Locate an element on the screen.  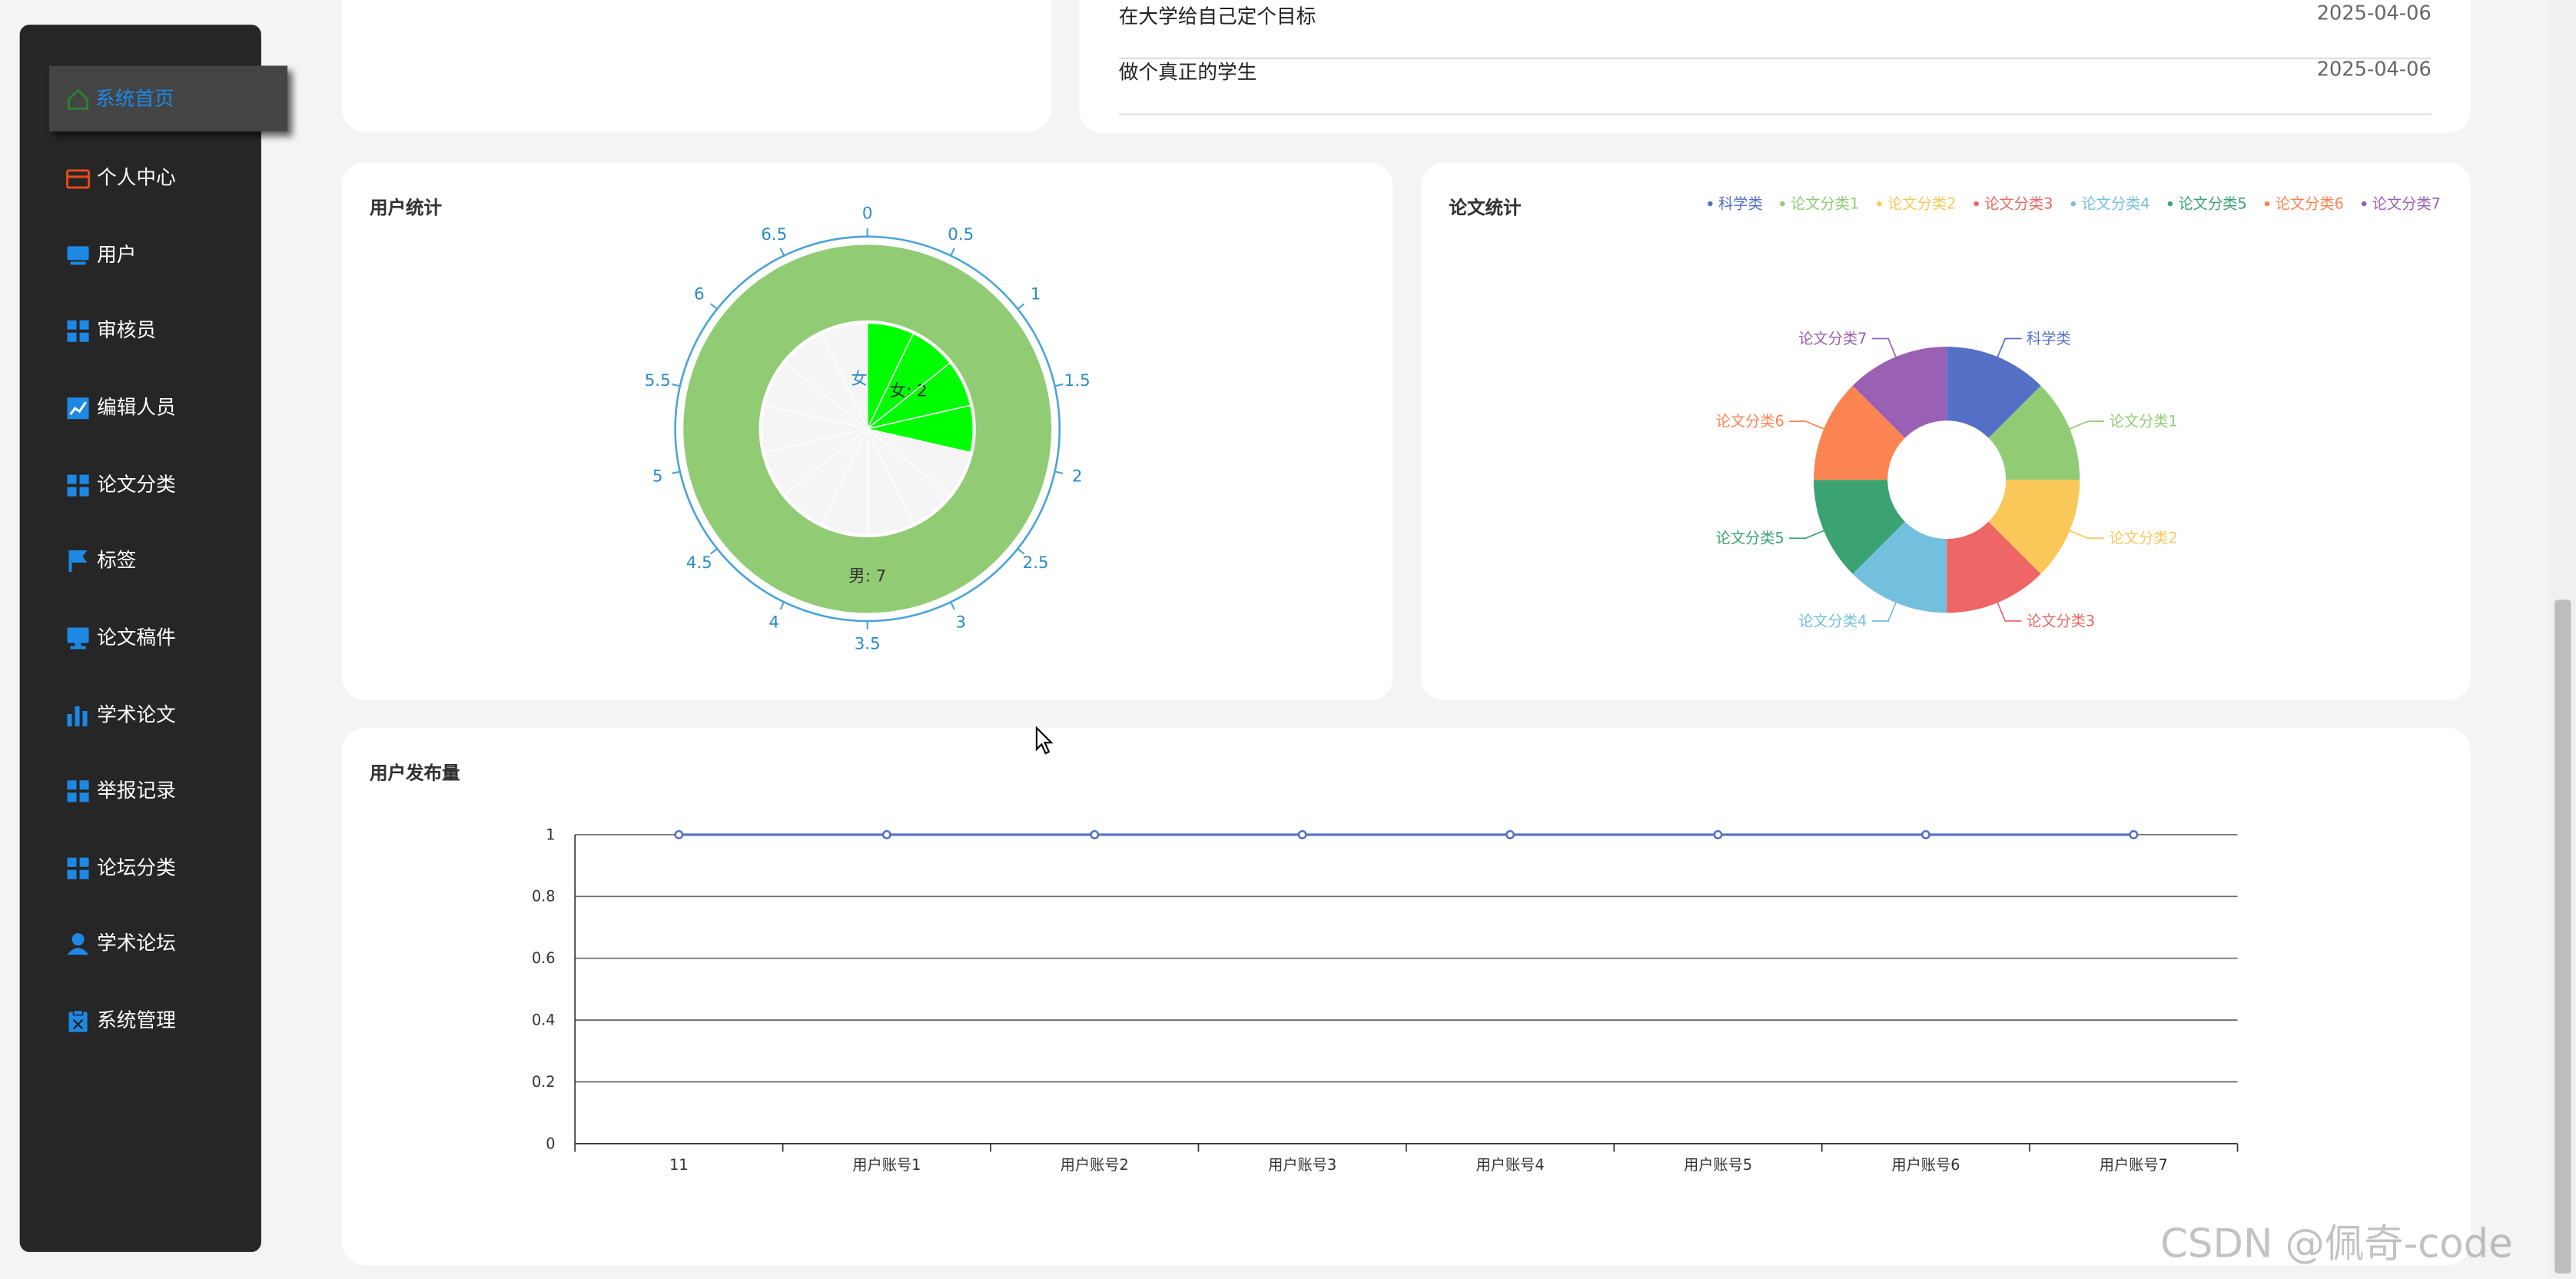
wallet-icon is located at coordinates (78, 179).